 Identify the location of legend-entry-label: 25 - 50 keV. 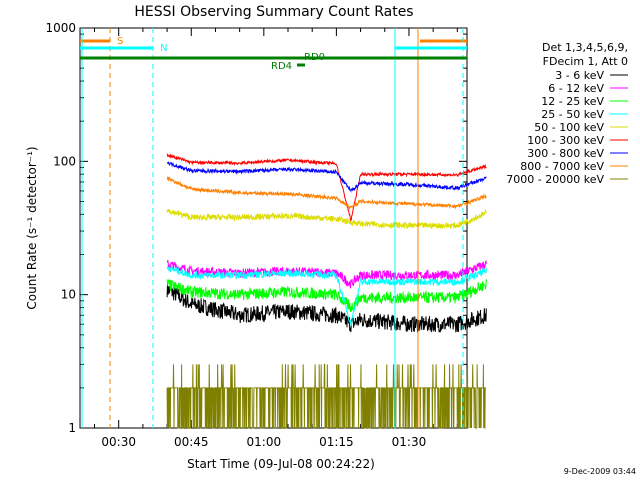
(572, 114).